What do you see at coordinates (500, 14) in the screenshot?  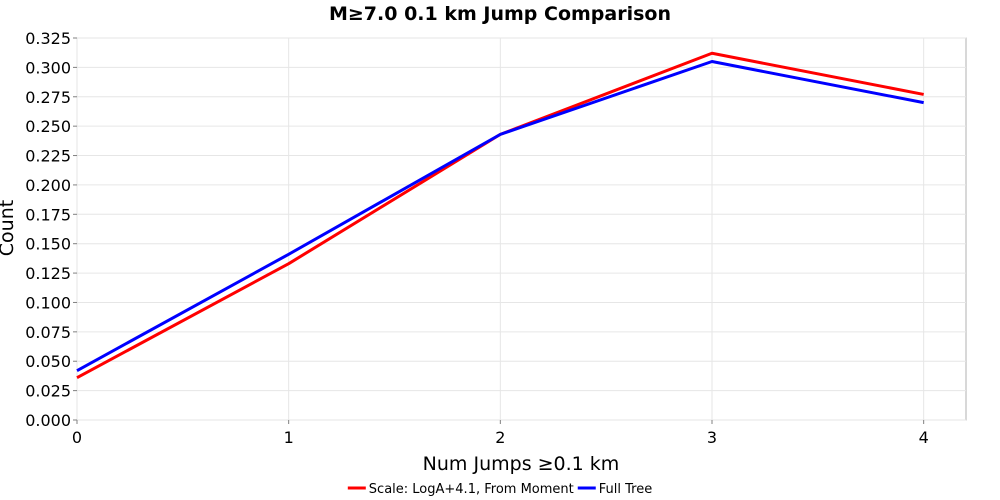 I see `chart-title: M≥7.0 0.1 km Jump Comparison` at bounding box center [500, 14].